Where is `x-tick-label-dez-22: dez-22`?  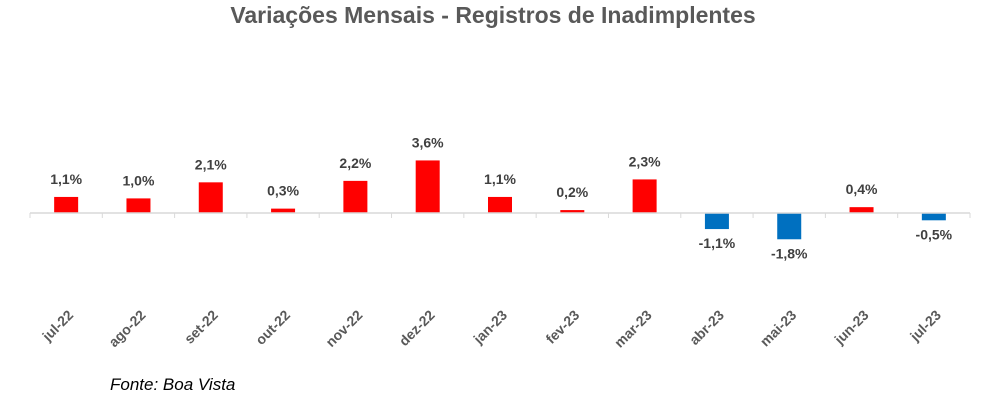 x-tick-label-dez-22: dez-22 is located at coordinates (417, 328).